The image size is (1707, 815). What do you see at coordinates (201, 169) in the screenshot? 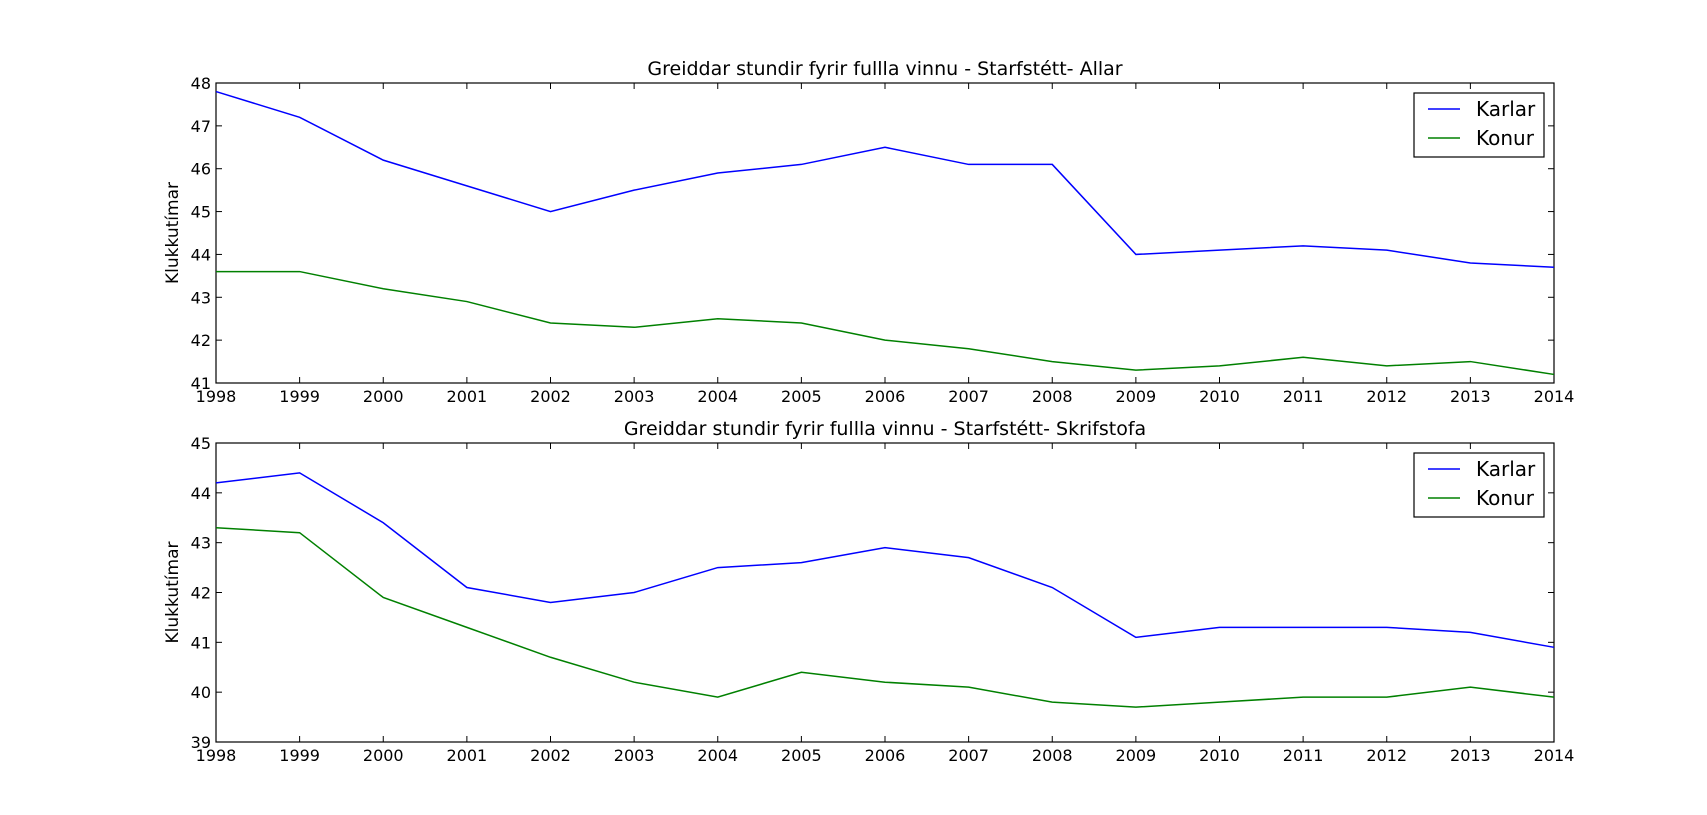
I see `y-tick-label: 46` at bounding box center [201, 169].